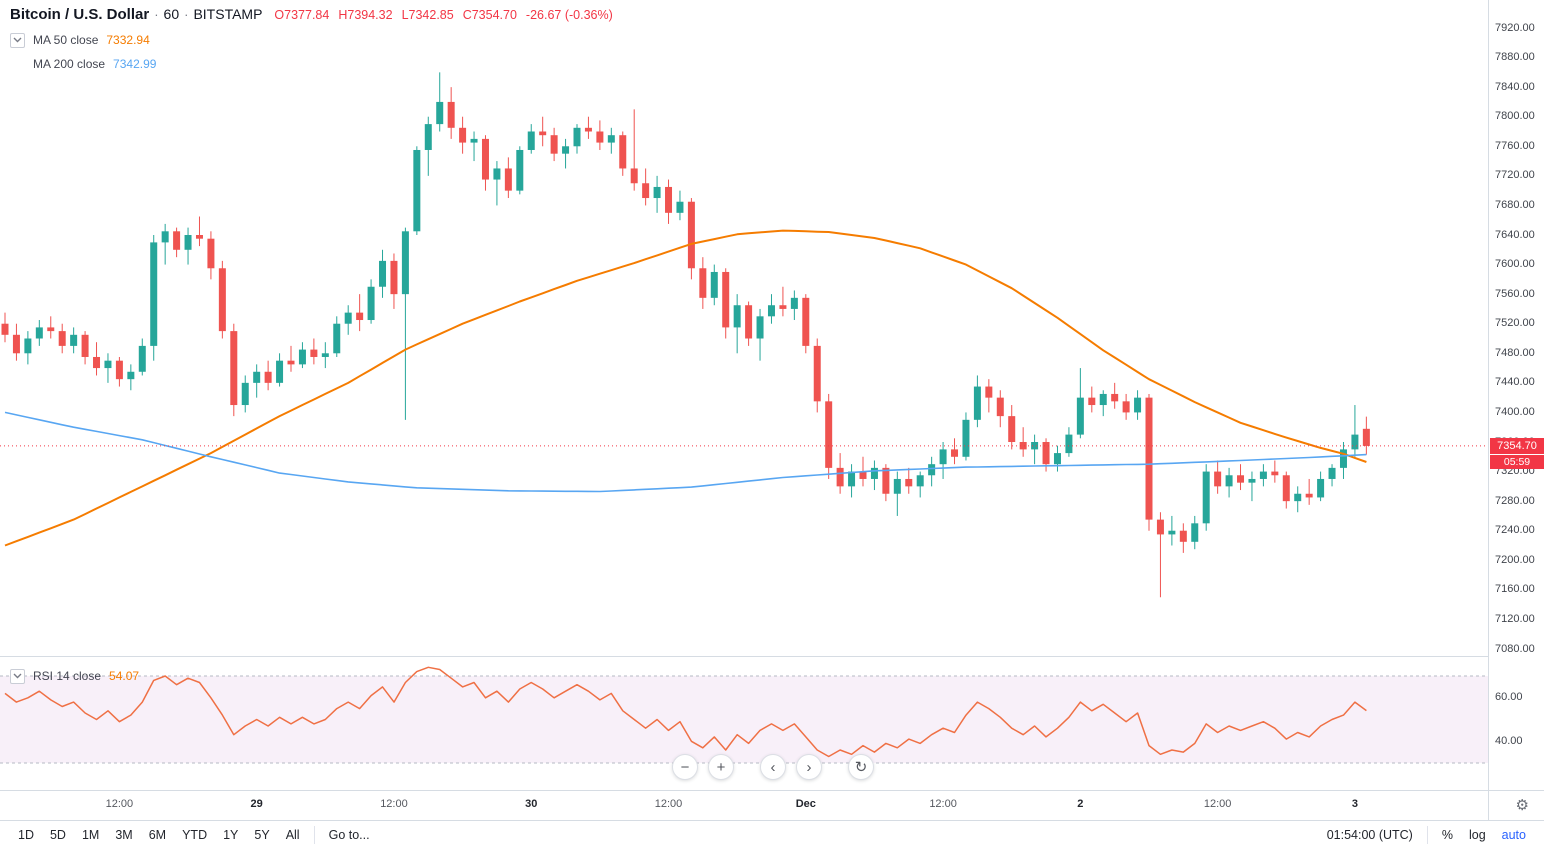 The image size is (1544, 848). I want to click on ohlc-high: H7394.32, so click(365, 15).